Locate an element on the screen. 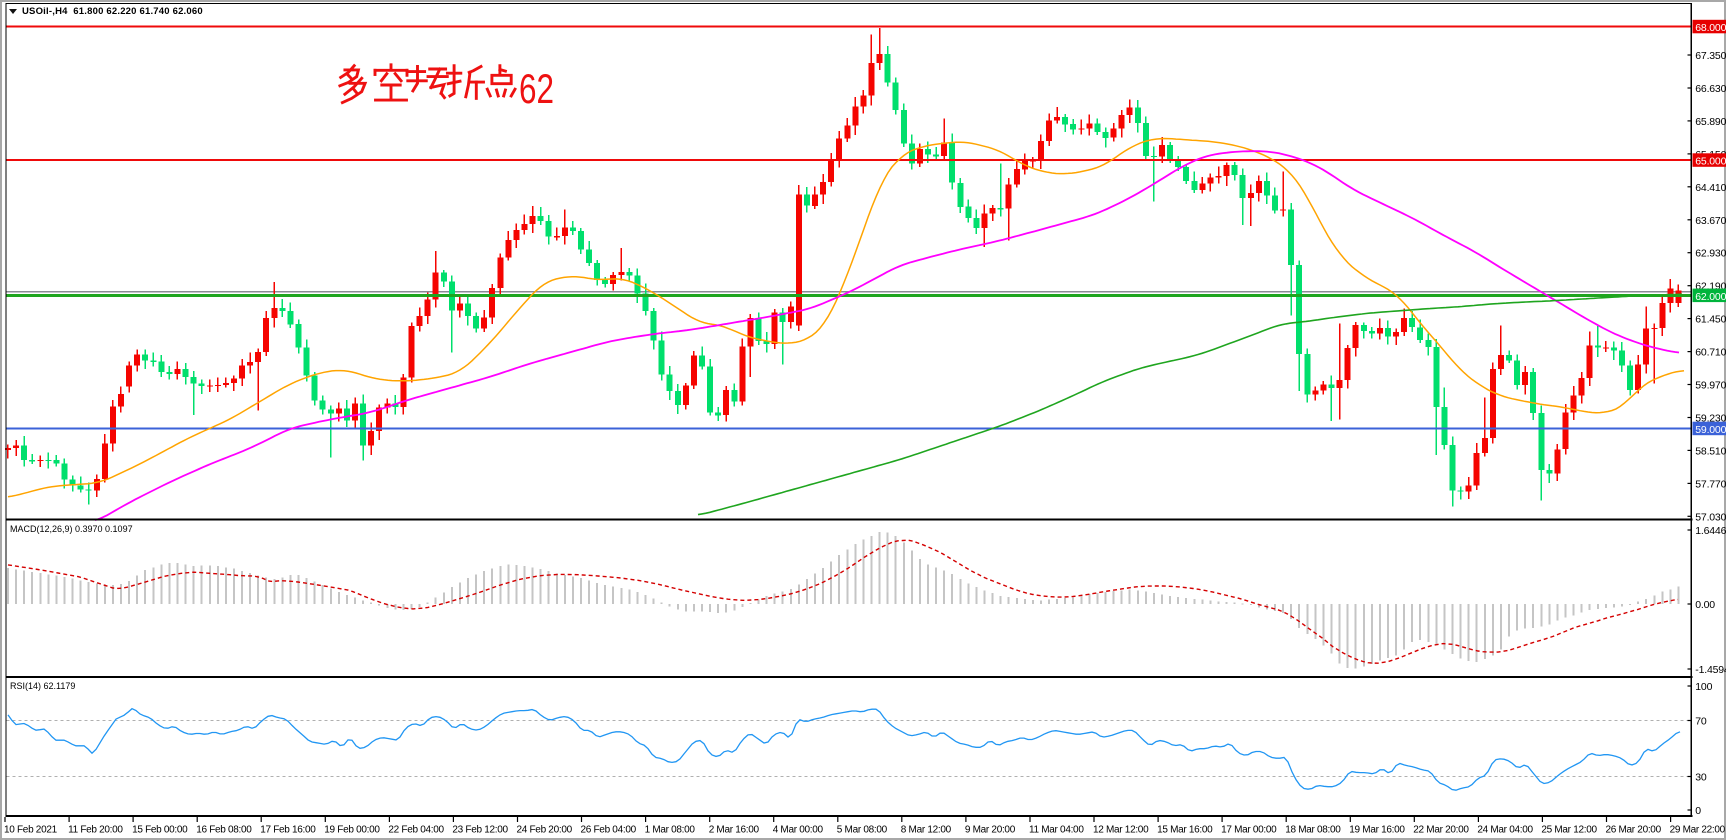 This screenshot has height=840, width=1726. svg-text: 15 Mar 16:00 is located at coordinates (1185, 830).